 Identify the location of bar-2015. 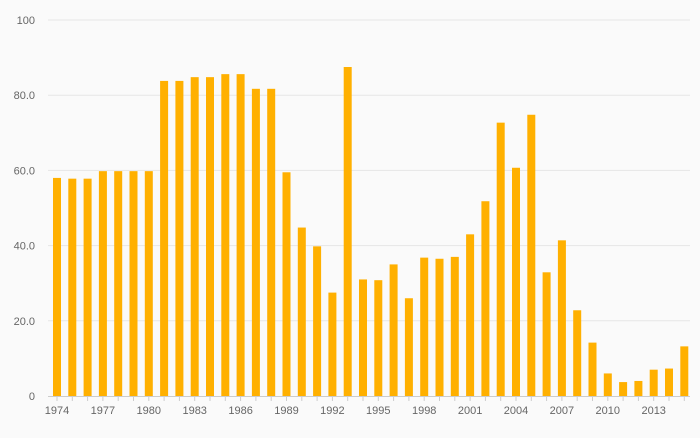
(684, 371).